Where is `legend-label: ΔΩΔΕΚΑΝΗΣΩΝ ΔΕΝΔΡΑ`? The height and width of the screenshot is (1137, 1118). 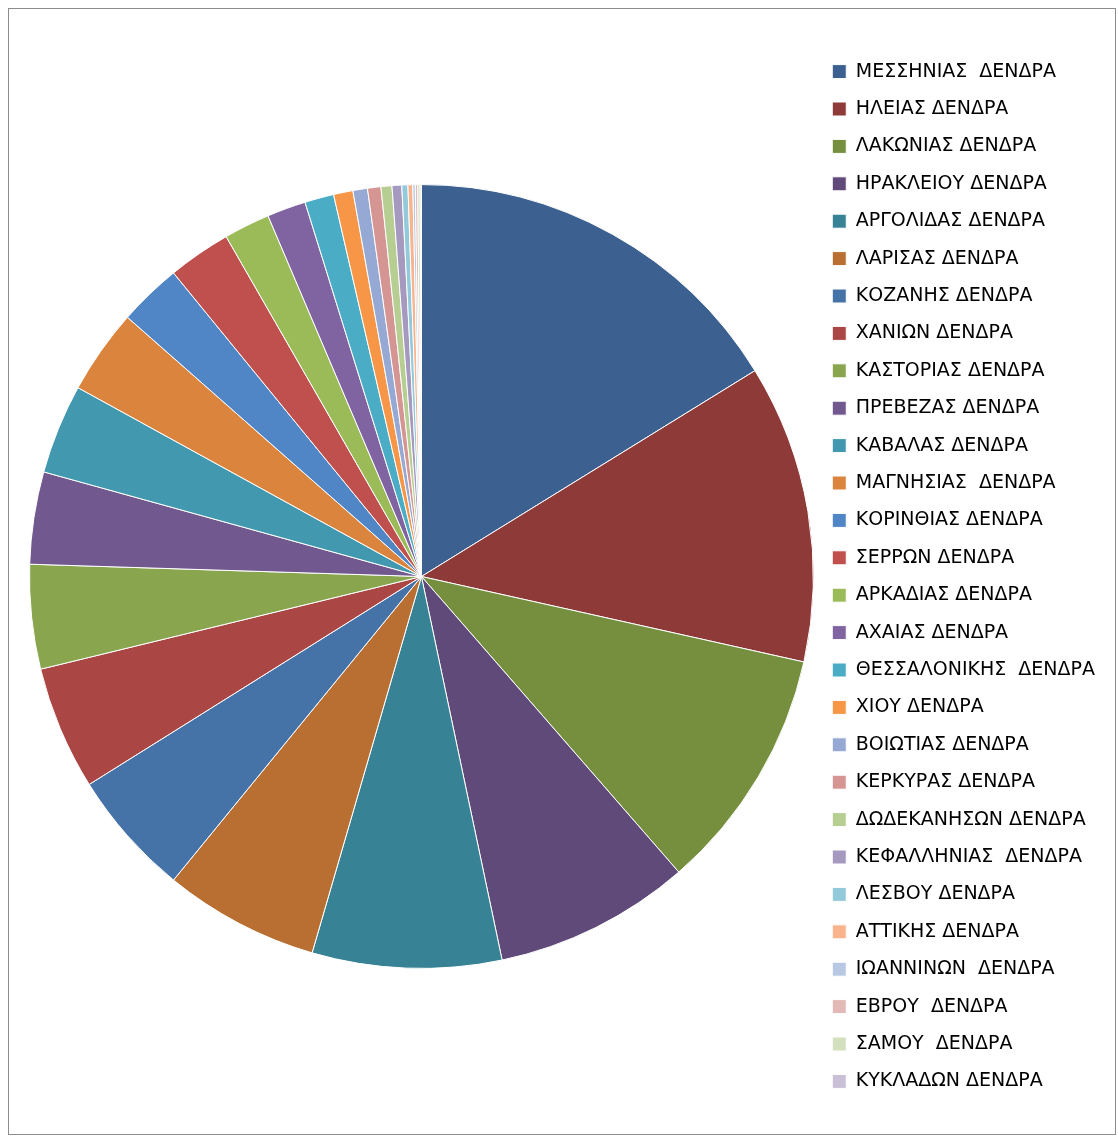 legend-label: ΔΩΔΕΚΑΝΗΣΩΝ ΔΕΝΔΡΑ is located at coordinates (970, 817).